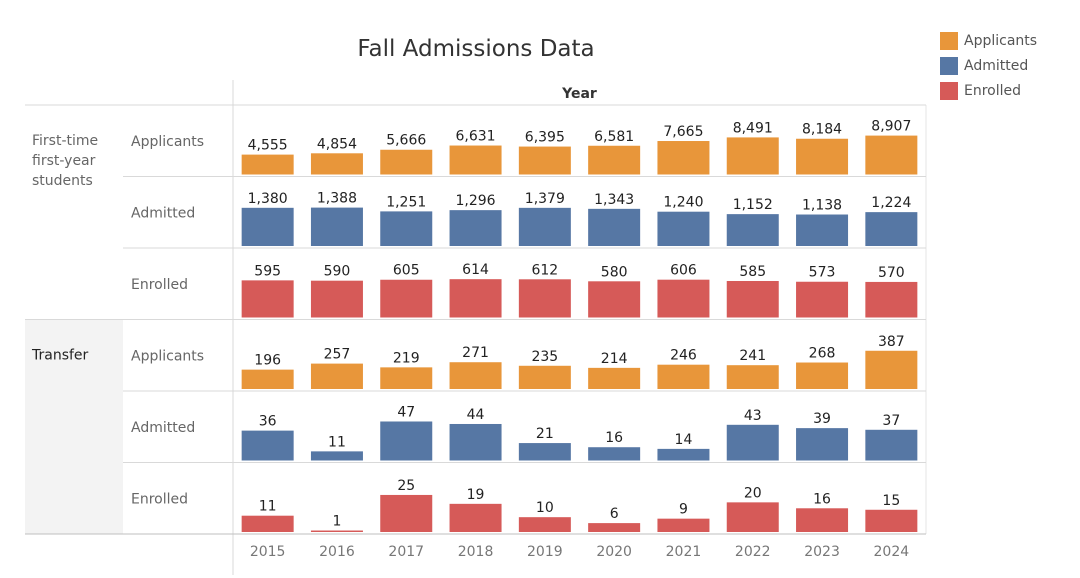 This screenshot has width=1080, height=578. I want to click on legend-swatch-enrolled, so click(949, 90).